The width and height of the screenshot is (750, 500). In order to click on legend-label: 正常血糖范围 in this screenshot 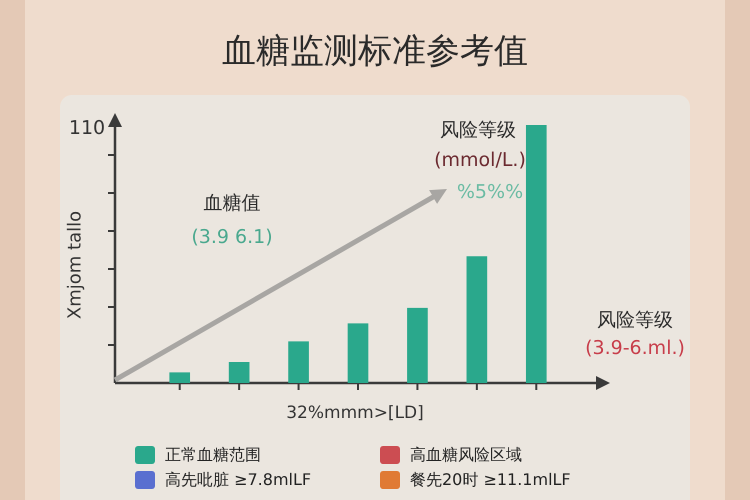, I will do `click(213, 455)`.